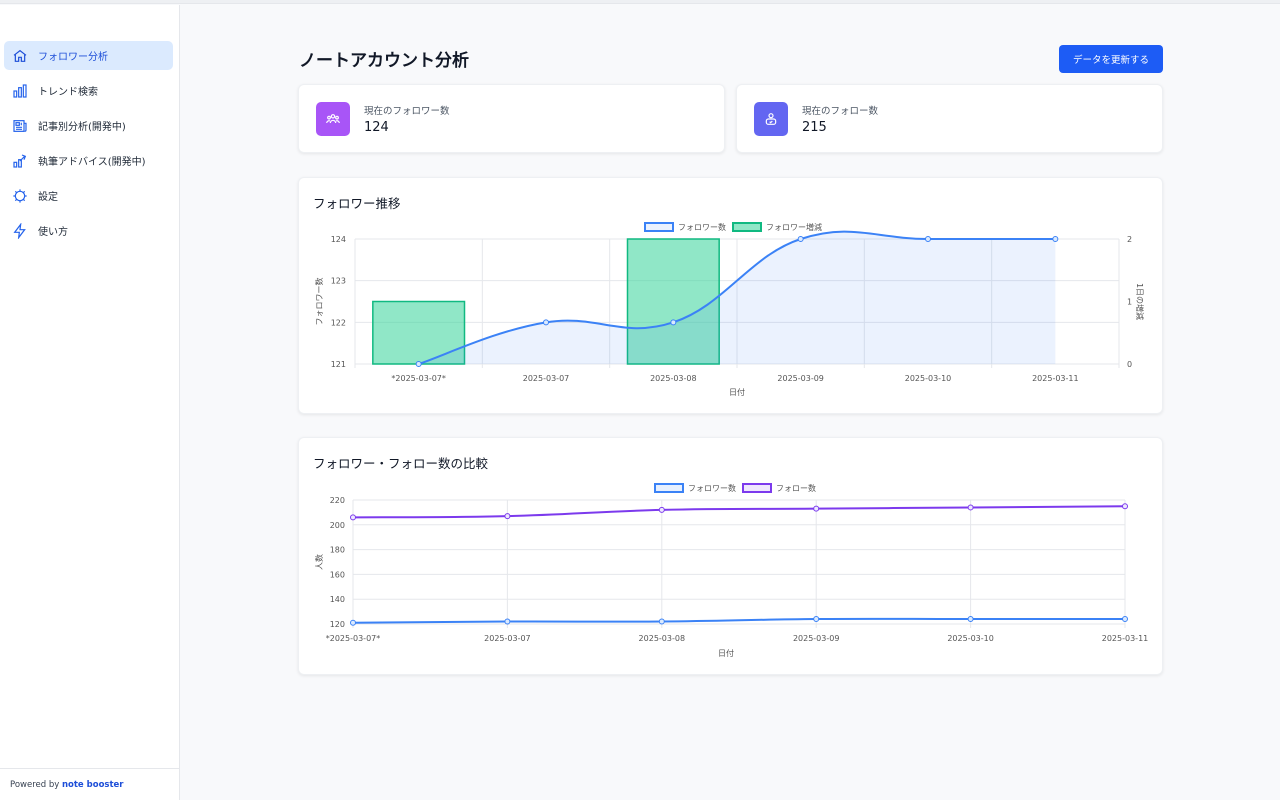  What do you see at coordinates (53, 232) in the screenshot?
I see `sidebar-item-label: 使い方` at bounding box center [53, 232].